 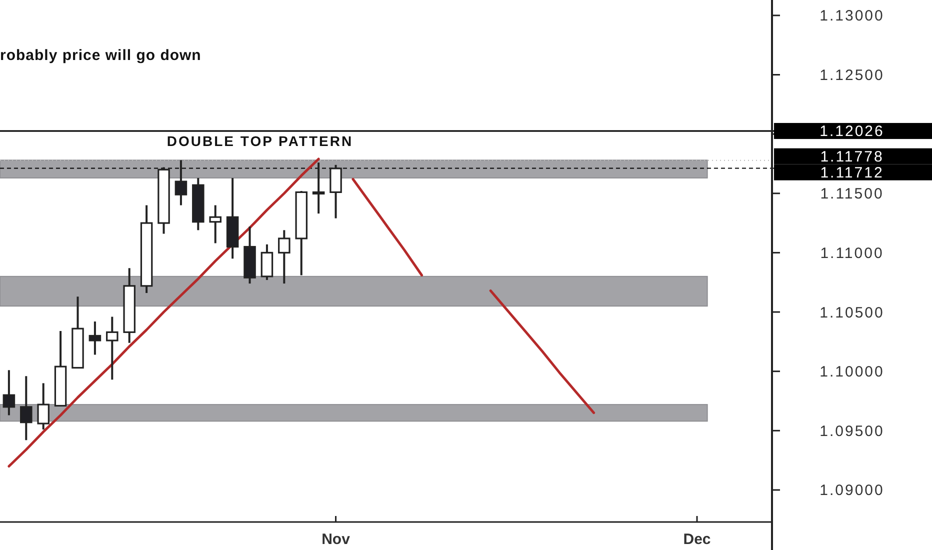 I want to click on y-tick-label: 1.10500, so click(x=852, y=313).